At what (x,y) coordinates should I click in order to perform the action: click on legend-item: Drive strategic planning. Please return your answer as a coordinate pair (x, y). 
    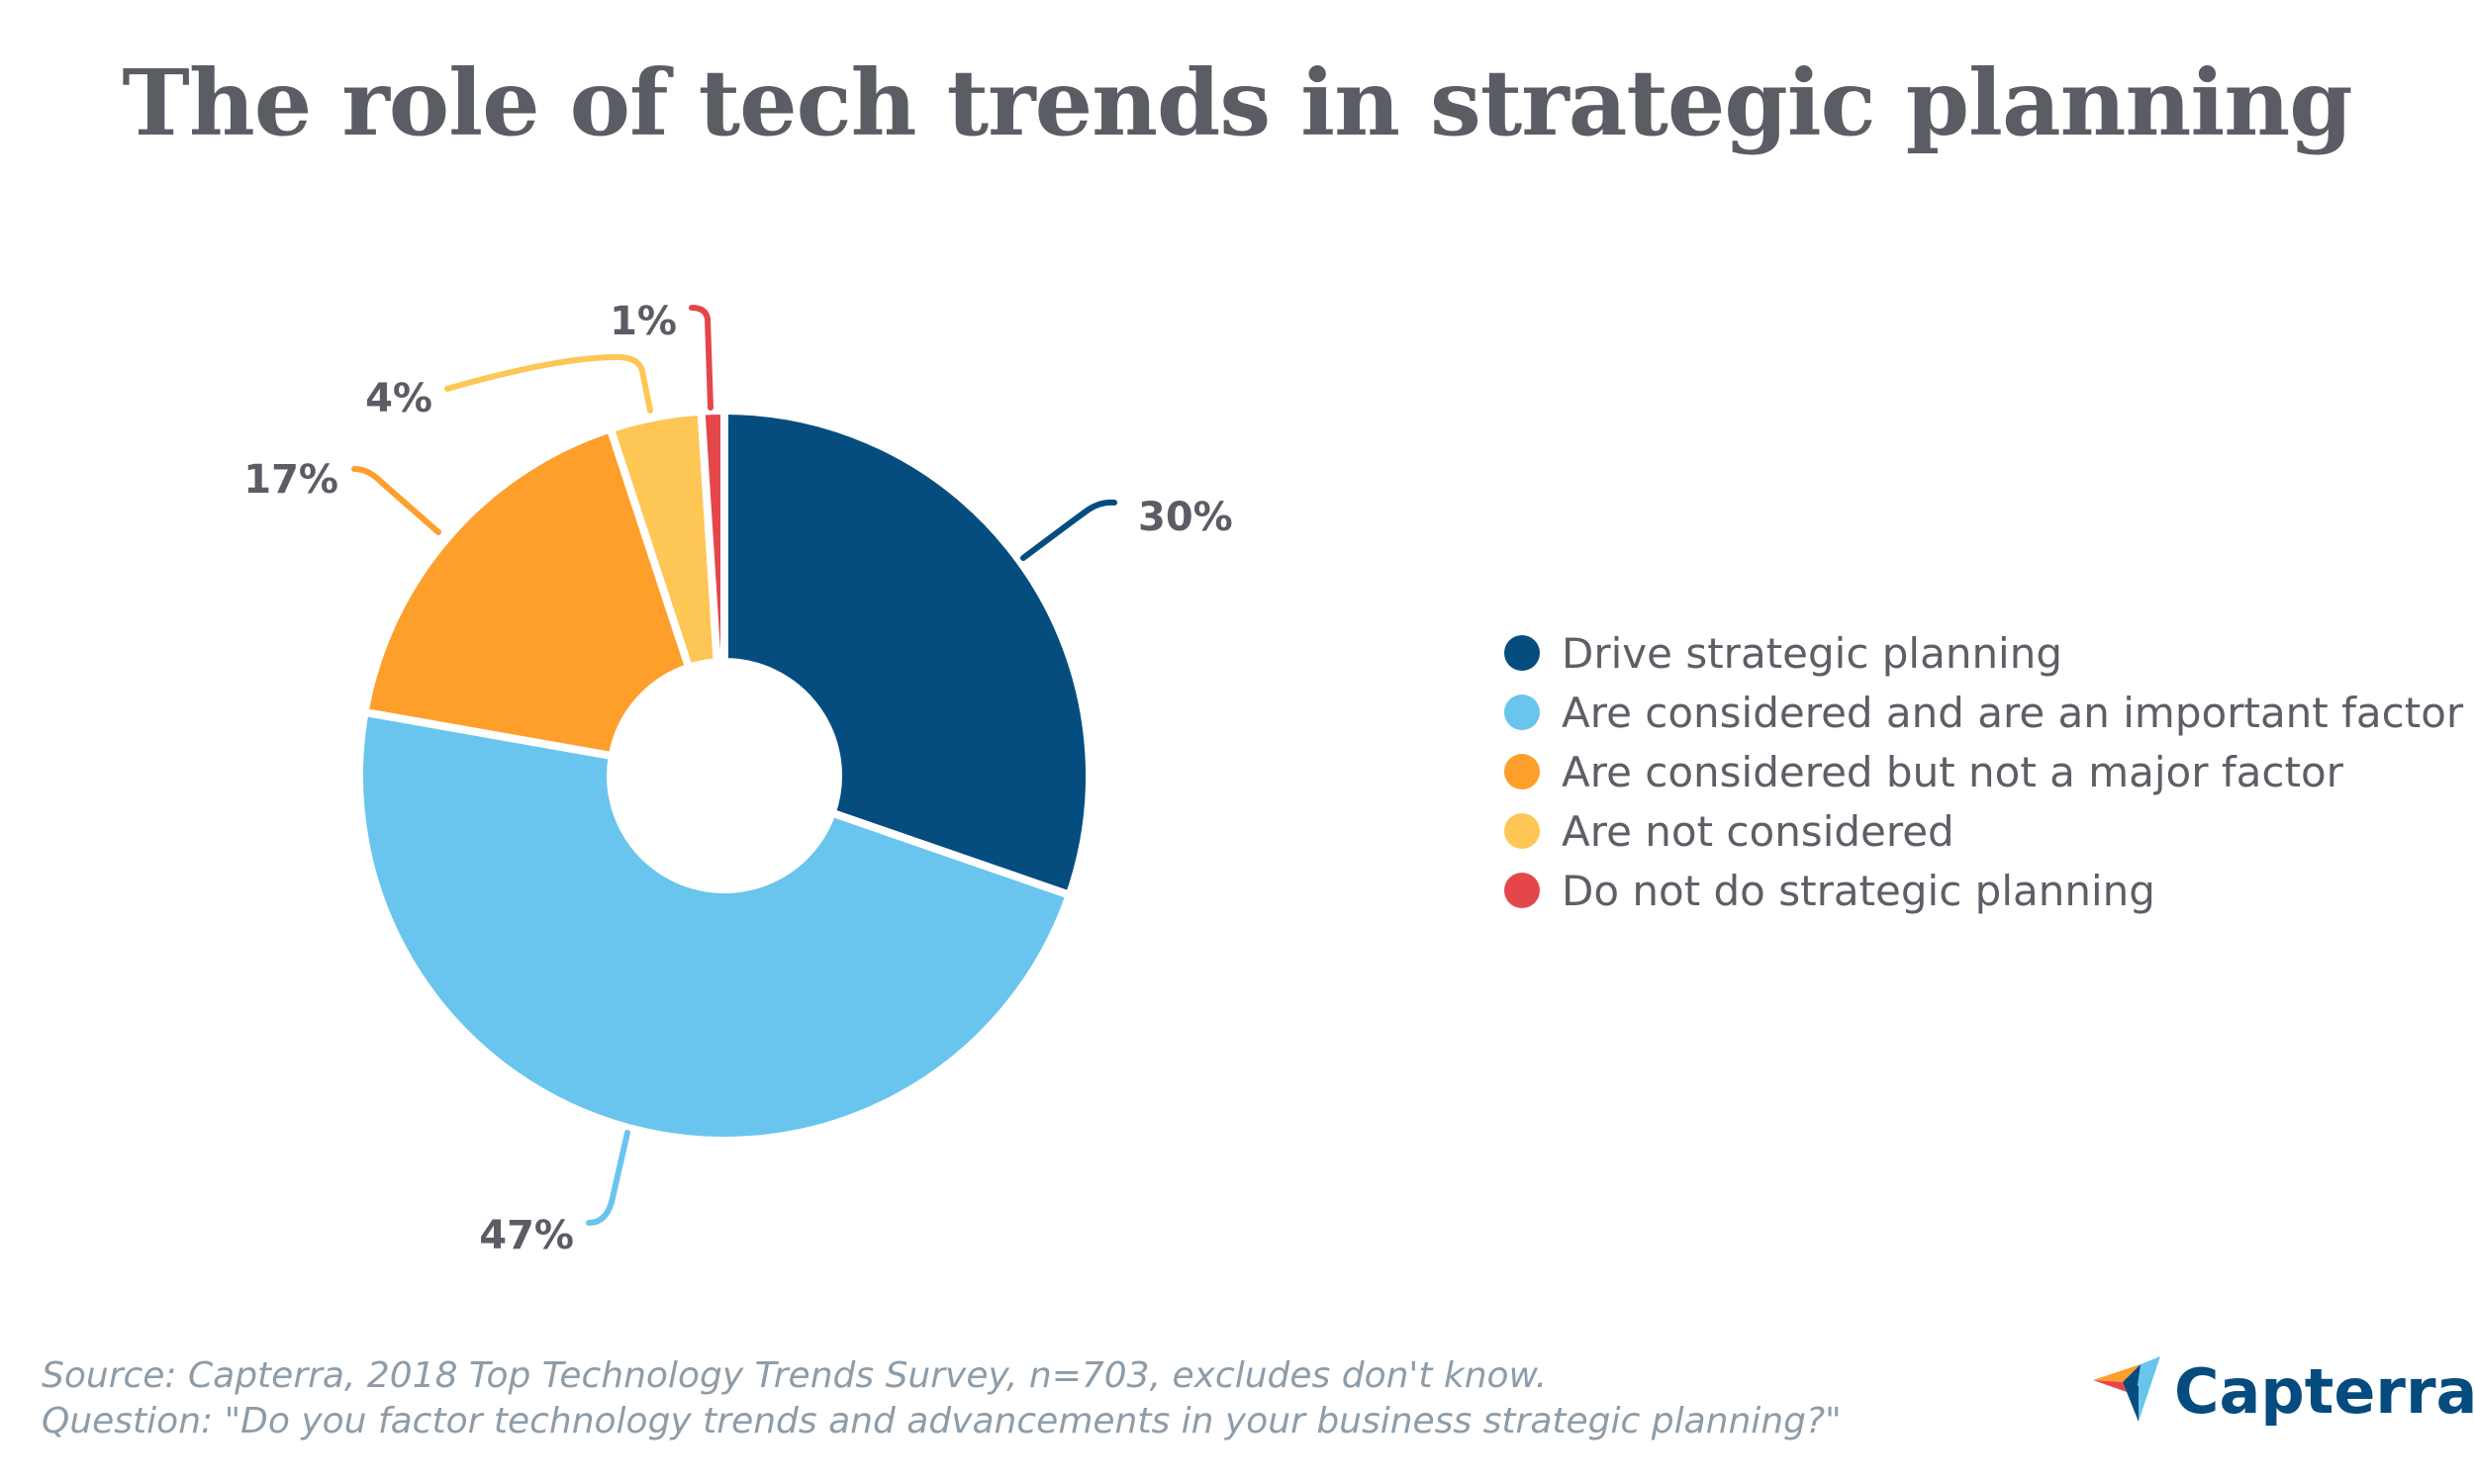
    Looking at the image, I should click on (1984, 653).